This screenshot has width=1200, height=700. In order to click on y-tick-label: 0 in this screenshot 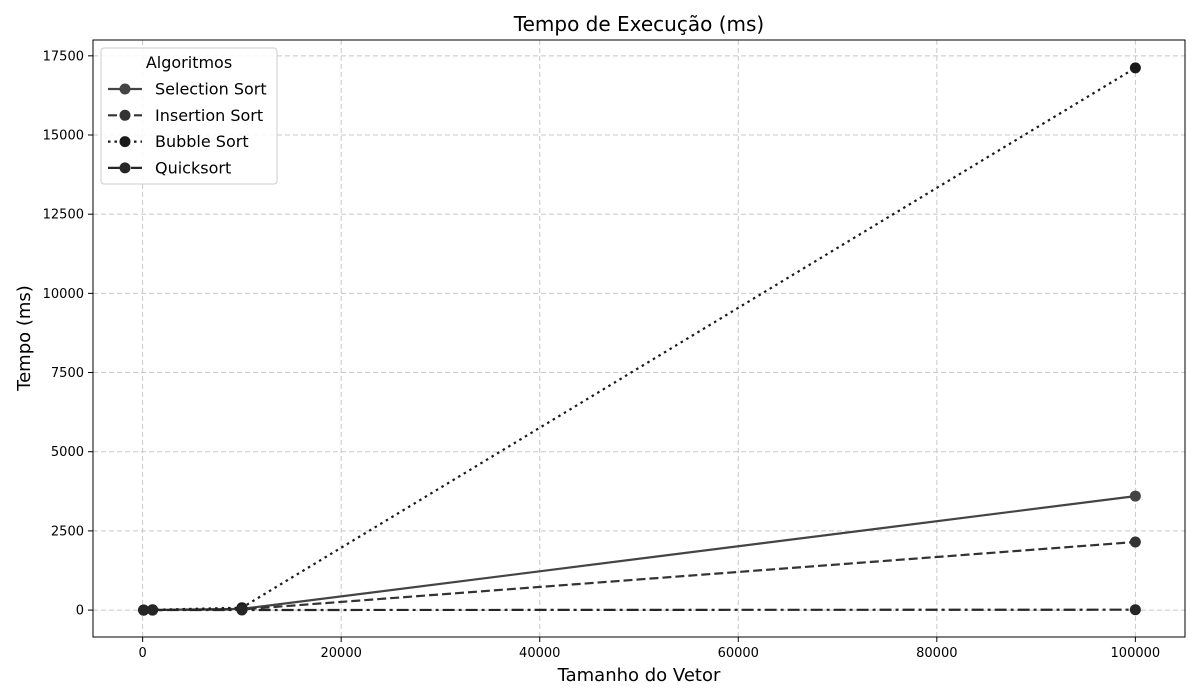, I will do `click(80, 611)`.